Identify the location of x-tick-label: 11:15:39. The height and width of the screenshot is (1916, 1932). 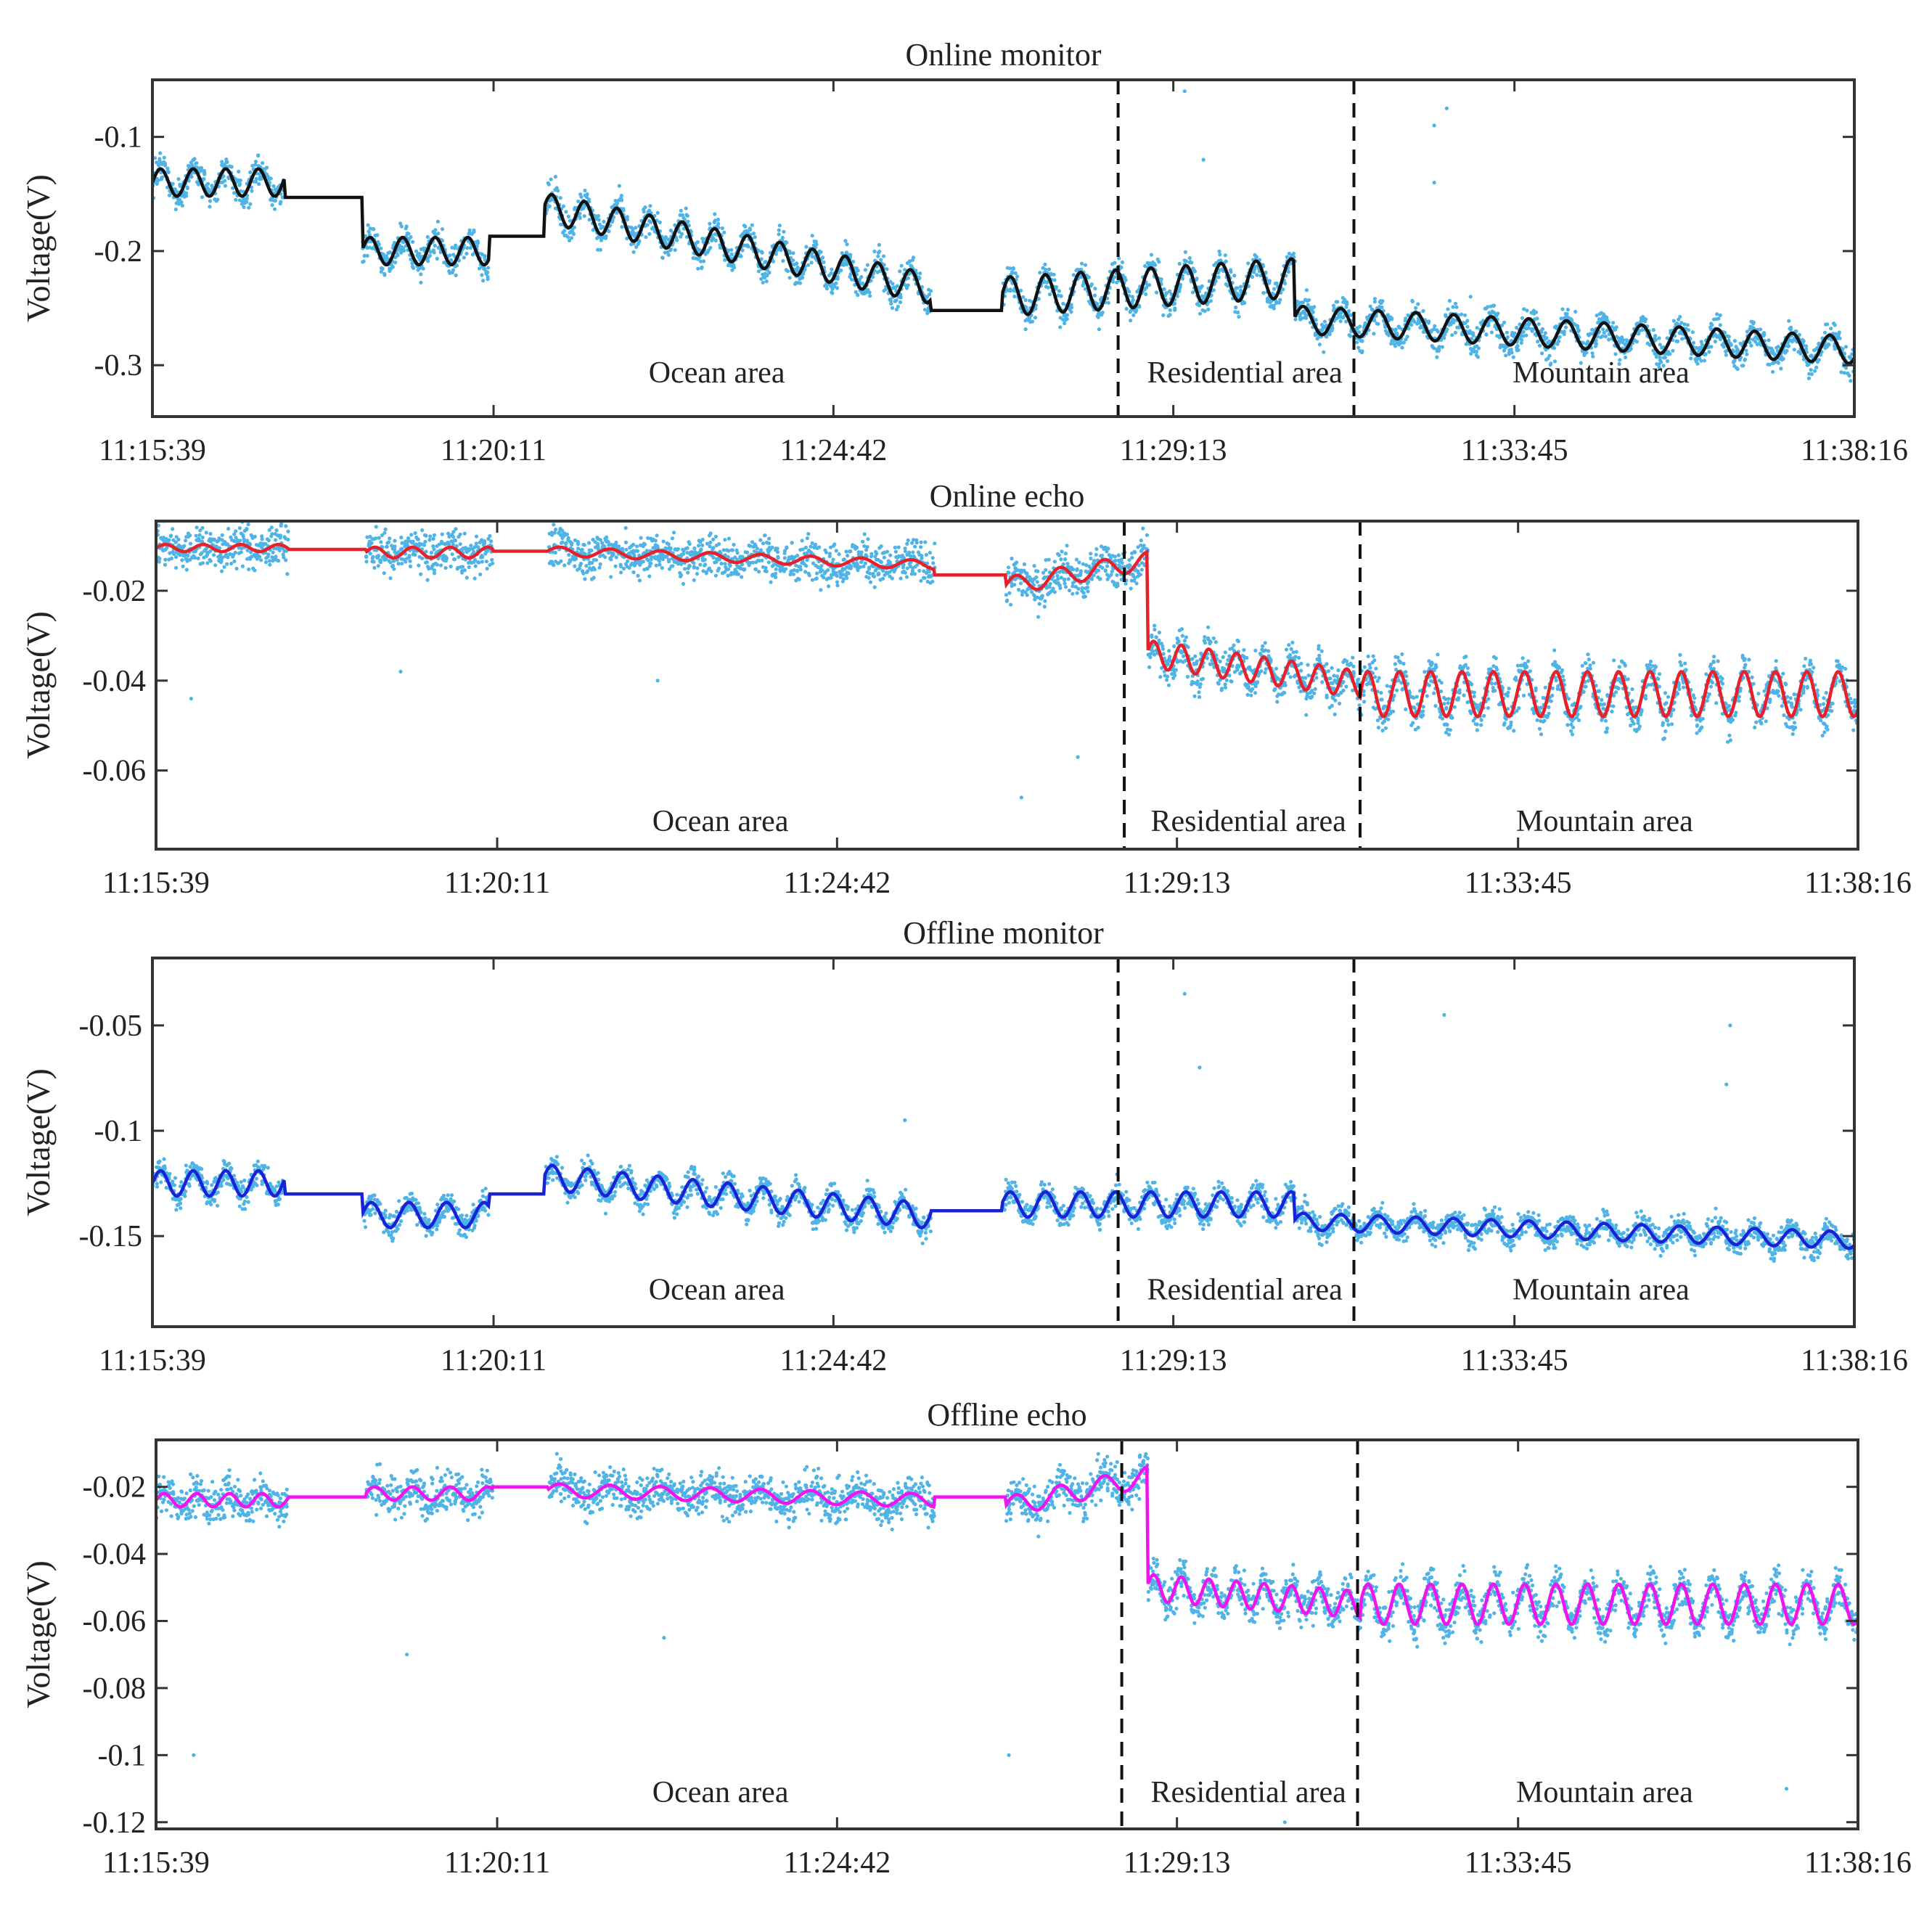
(152, 451).